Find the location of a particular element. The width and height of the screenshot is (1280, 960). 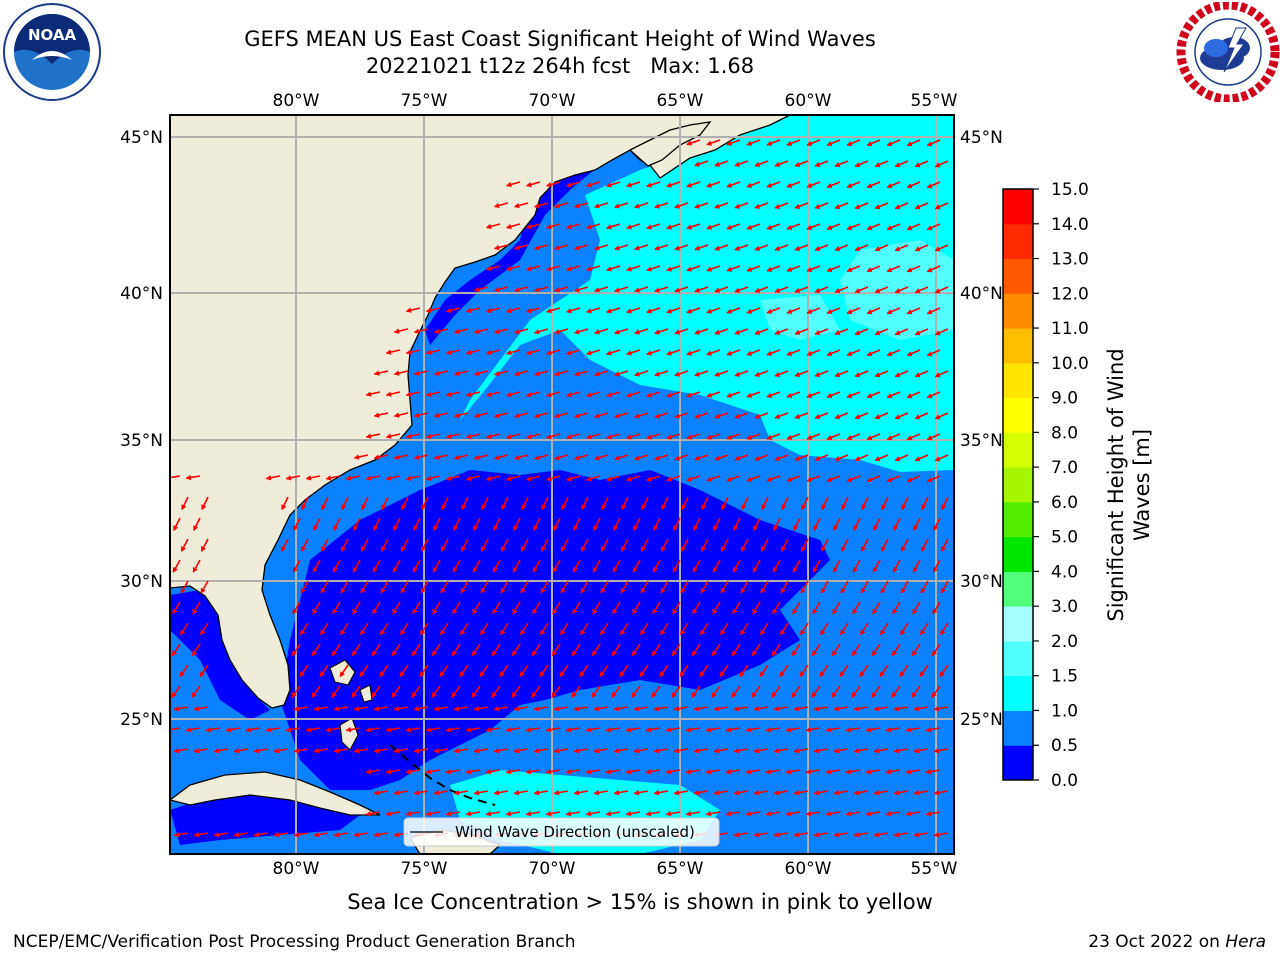

colorbar-tick-label: 2.0 is located at coordinates (1064, 642).